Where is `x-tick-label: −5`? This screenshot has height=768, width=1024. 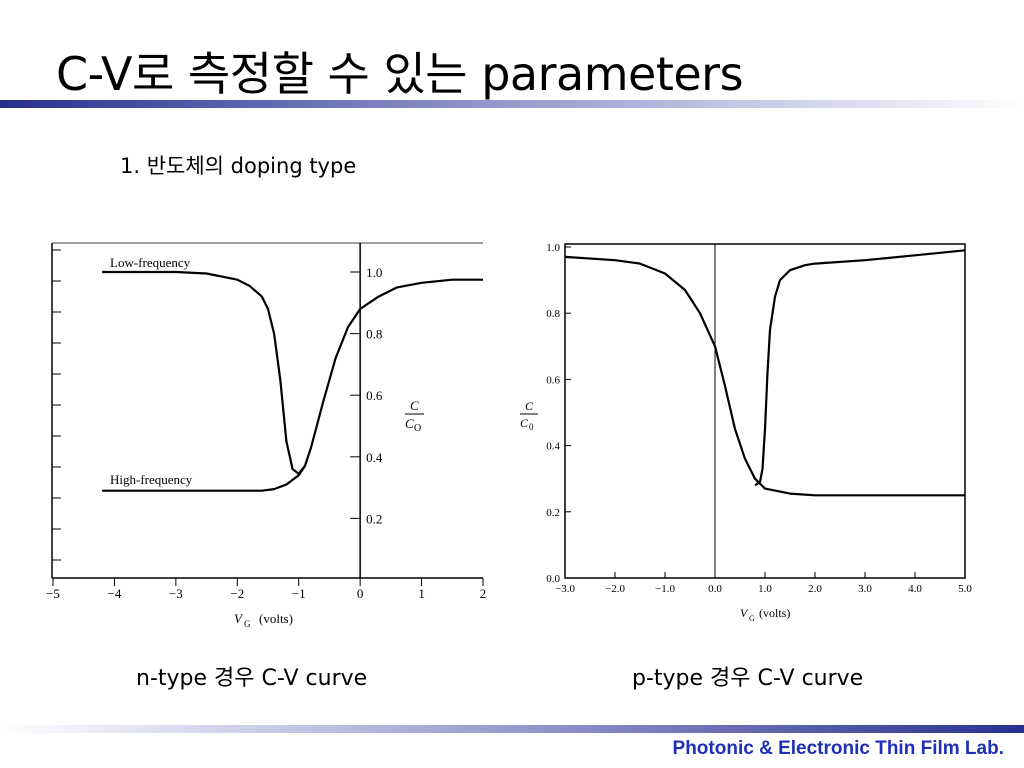 x-tick-label: −5 is located at coordinates (53, 593).